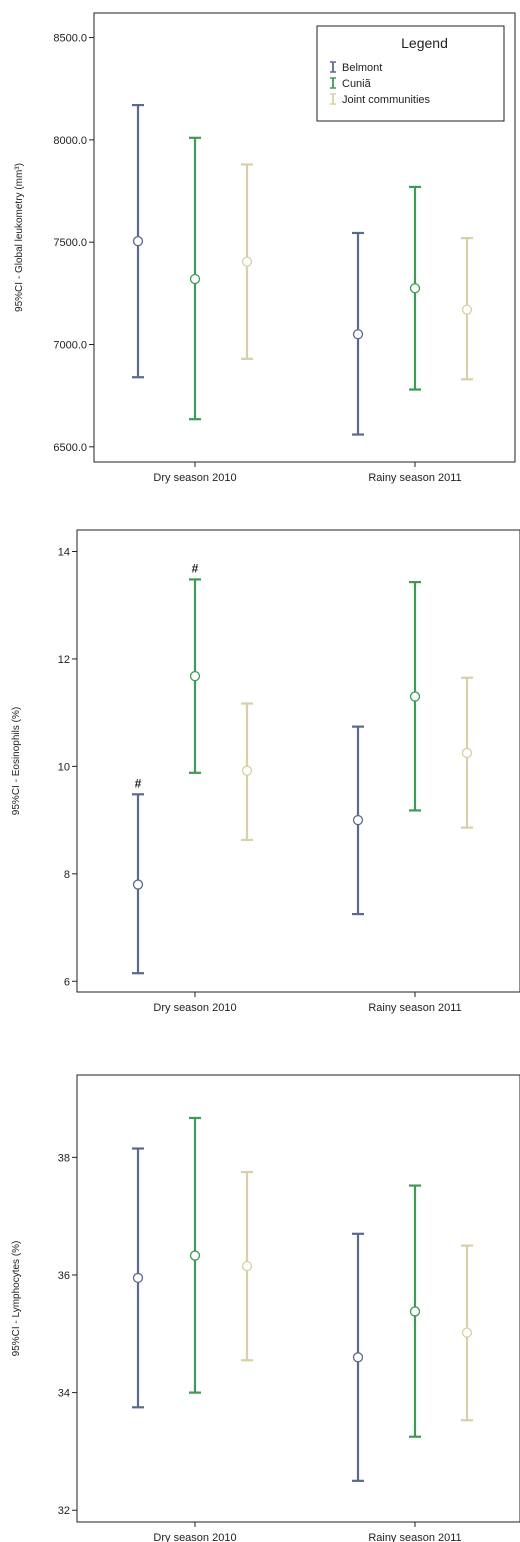 The image size is (520, 1542). Describe the element at coordinates (386, 100) in the screenshot. I see `legend-entry-label: Joint communities` at that location.